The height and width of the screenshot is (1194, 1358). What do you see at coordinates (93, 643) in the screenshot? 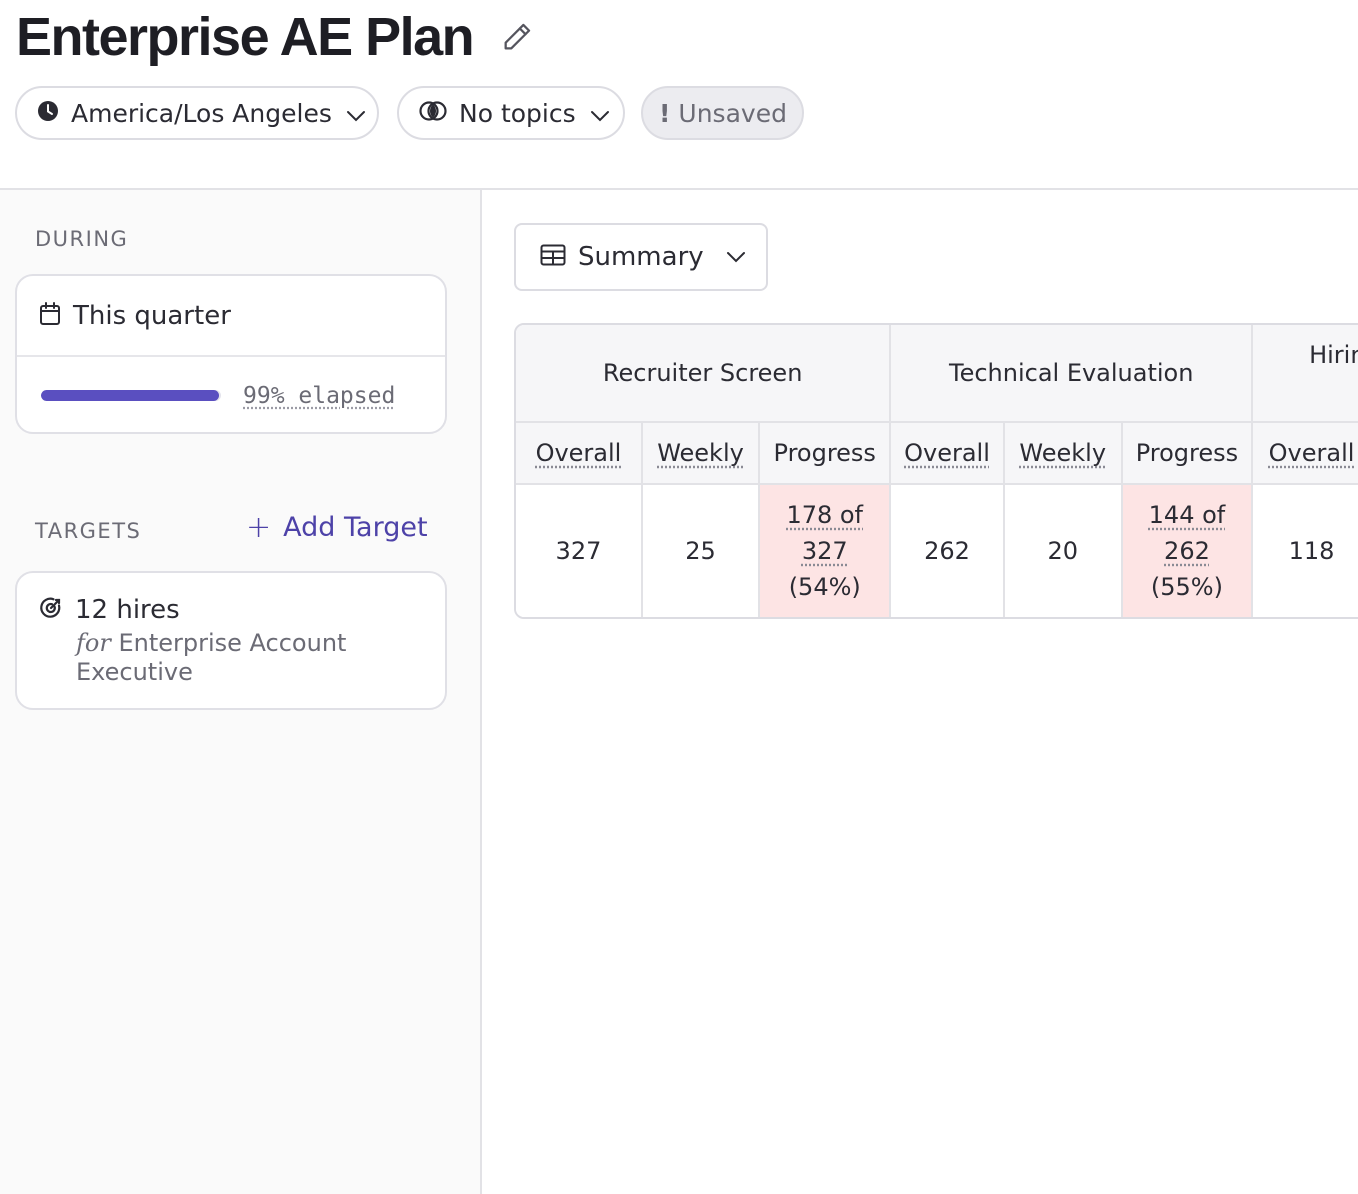
I see `target-for-word: for` at bounding box center [93, 643].